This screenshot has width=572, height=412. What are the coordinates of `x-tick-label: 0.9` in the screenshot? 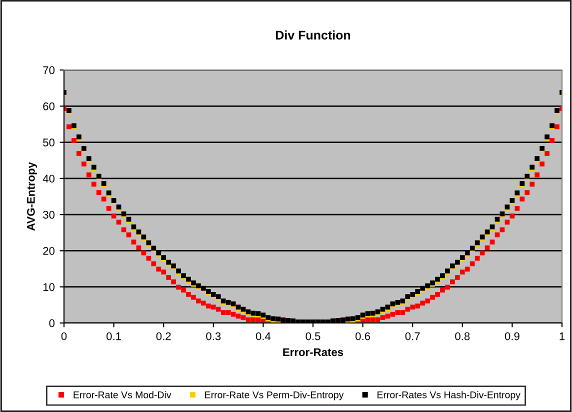 It's located at (512, 336).